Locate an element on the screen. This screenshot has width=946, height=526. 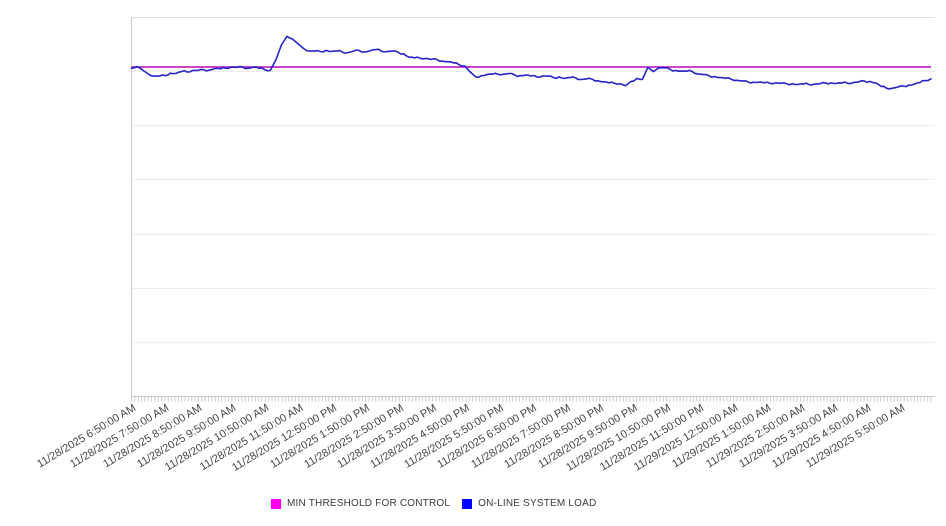
legend-item-on-line-system-load: ON-LINE SYSTEM LOAD is located at coordinates (529, 503).